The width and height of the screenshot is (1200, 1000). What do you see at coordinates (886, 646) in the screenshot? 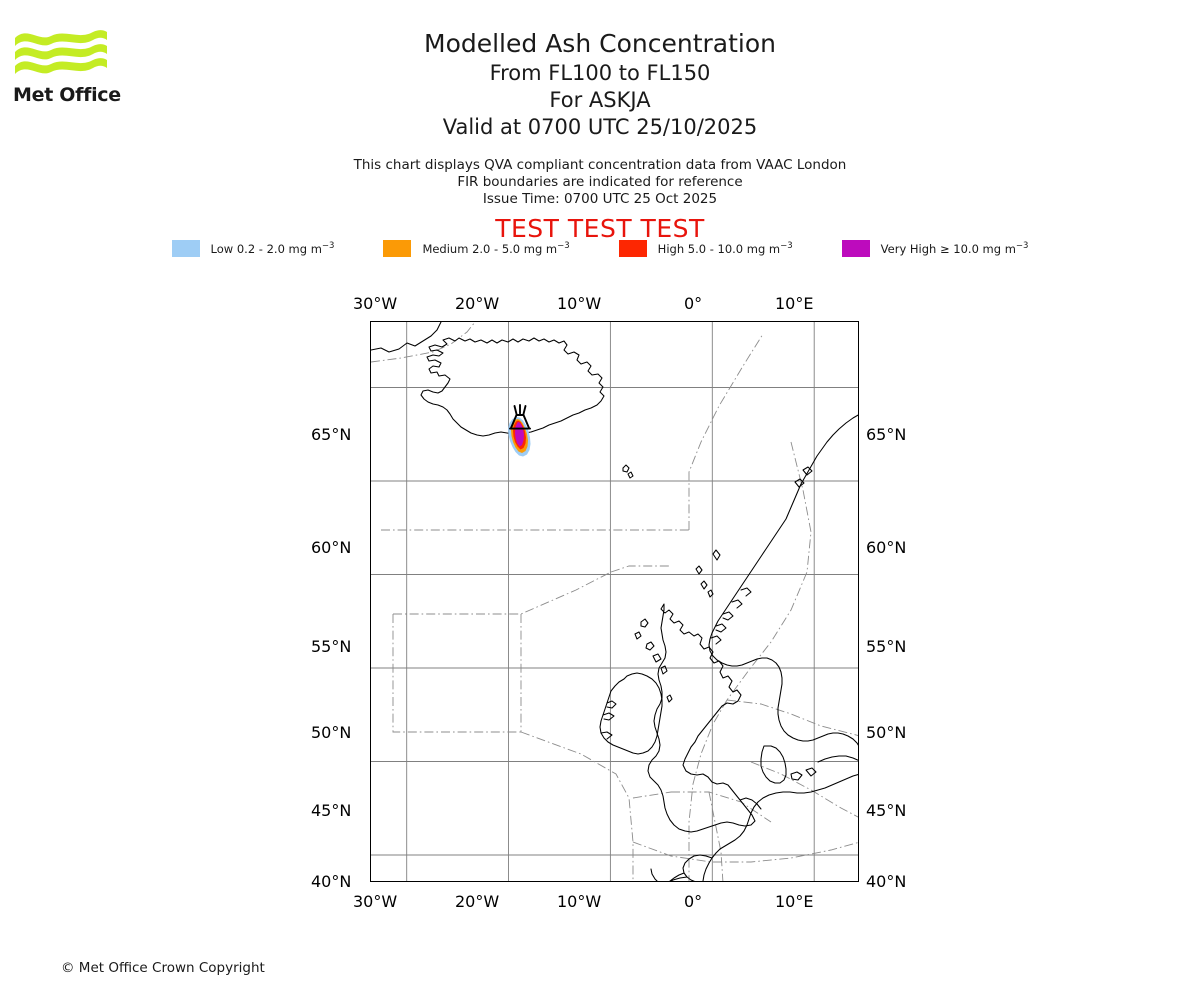
I see `lat-tick-right-55: 55°N` at bounding box center [886, 646].